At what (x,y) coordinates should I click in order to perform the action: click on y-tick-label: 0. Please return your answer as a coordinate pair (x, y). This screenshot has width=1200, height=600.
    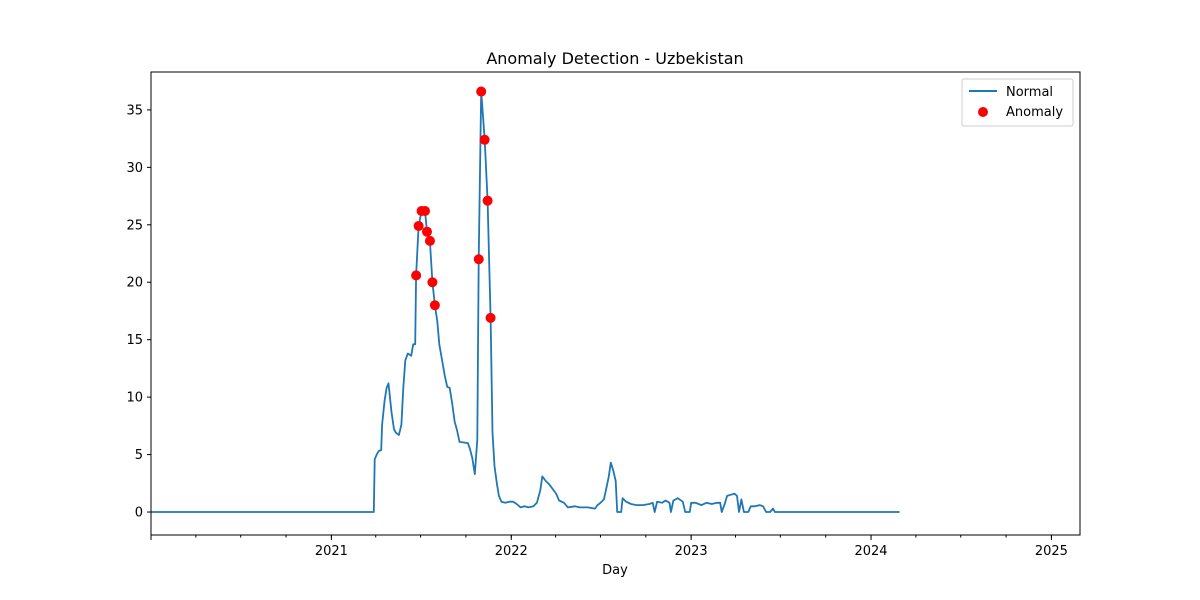
    Looking at the image, I should click on (139, 513).